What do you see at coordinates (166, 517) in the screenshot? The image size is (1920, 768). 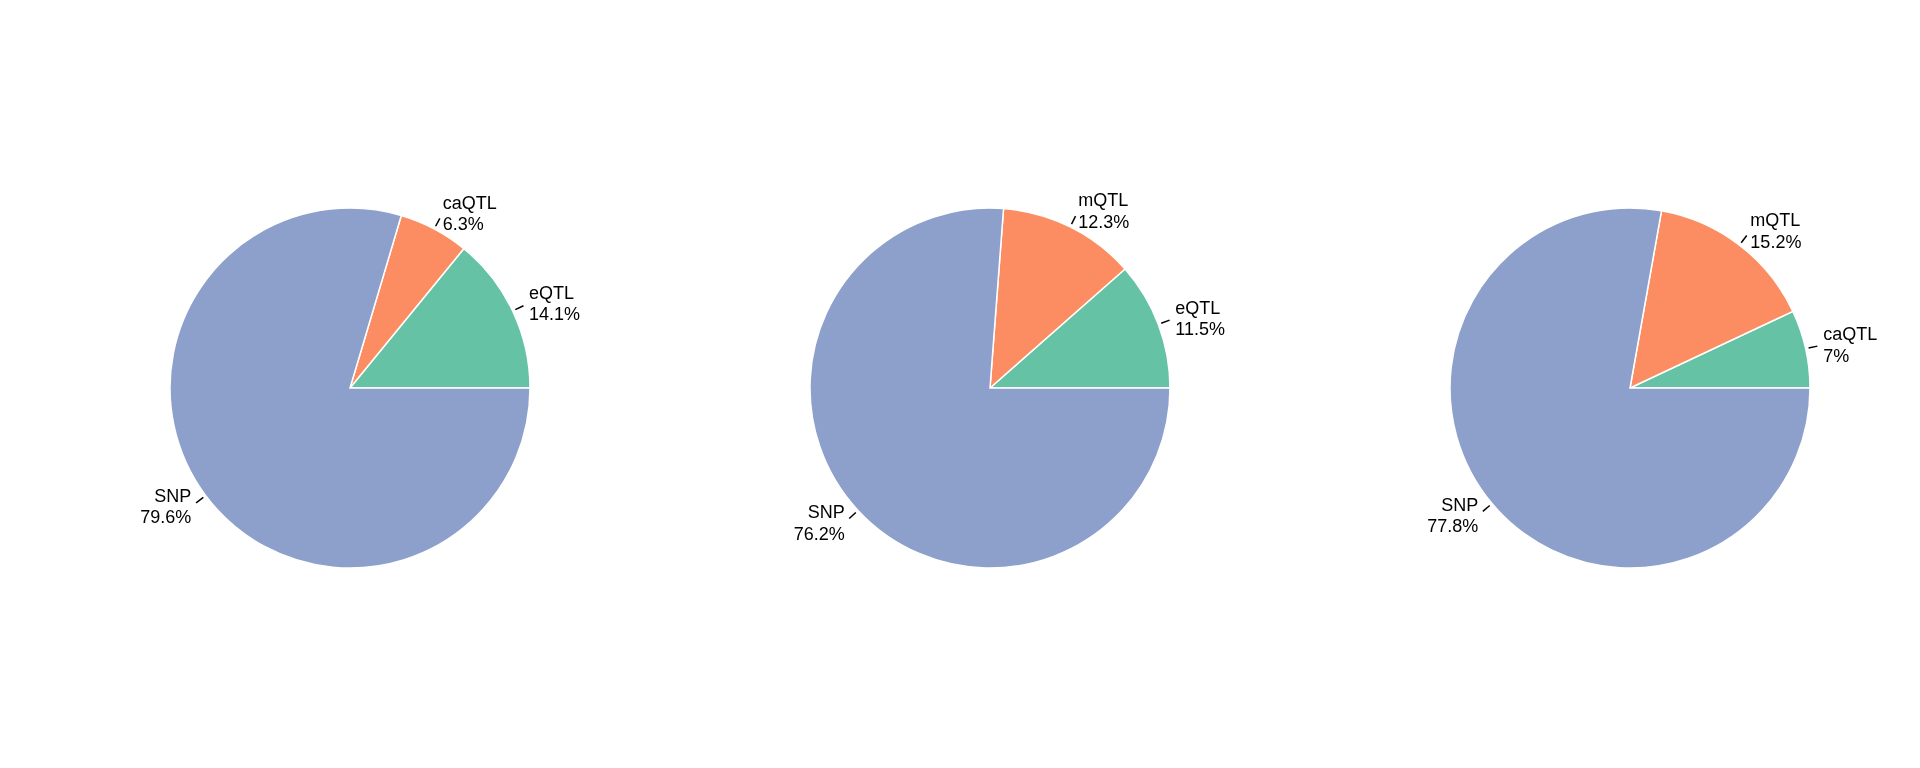 I see `data-label: 79.6%` at bounding box center [166, 517].